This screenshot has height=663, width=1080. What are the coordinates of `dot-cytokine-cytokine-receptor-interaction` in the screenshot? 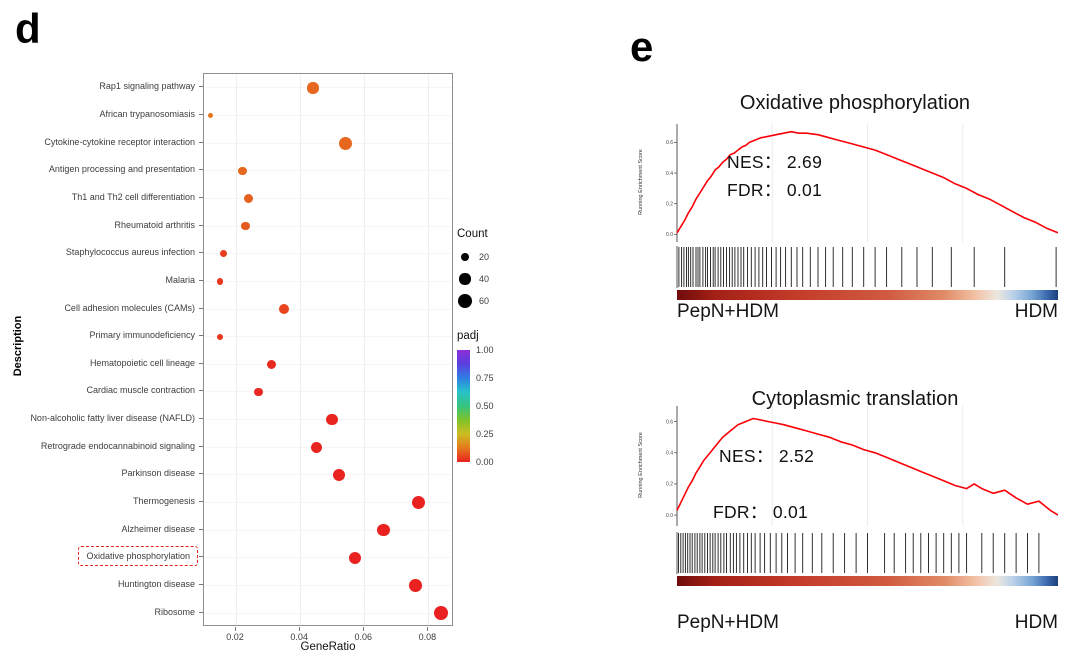 It's located at (345, 143).